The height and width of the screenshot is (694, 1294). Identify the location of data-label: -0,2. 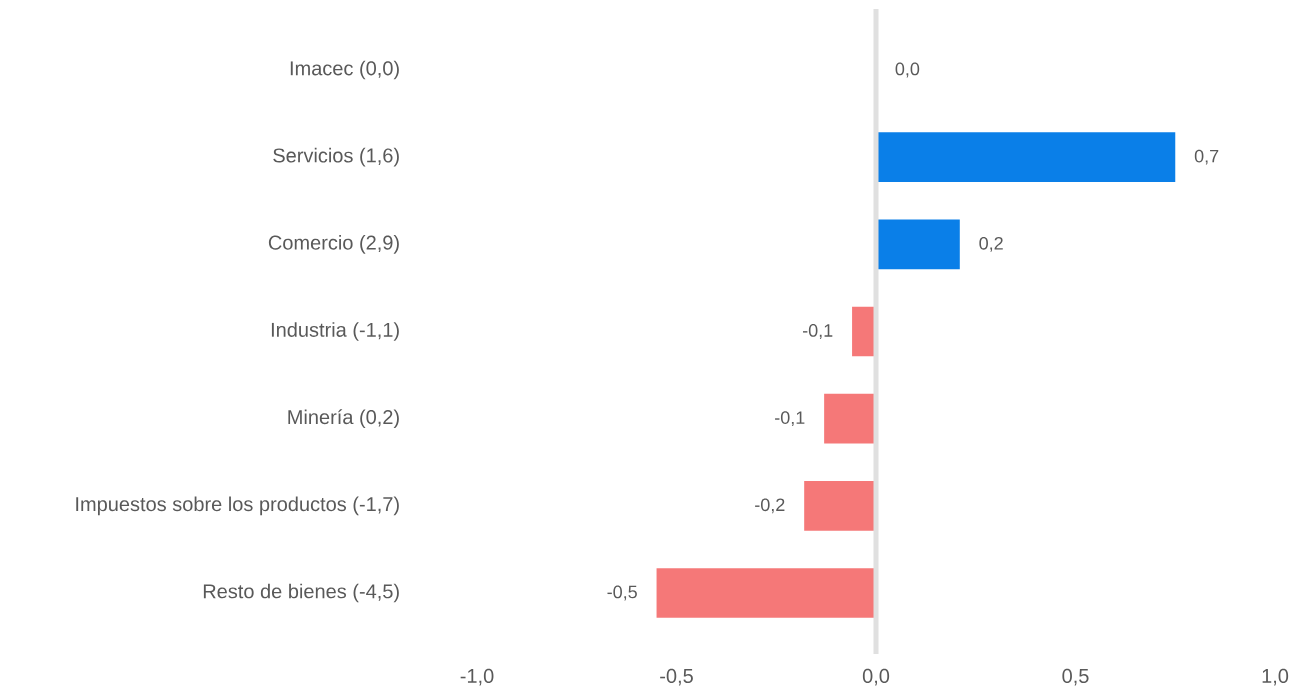
(770, 506).